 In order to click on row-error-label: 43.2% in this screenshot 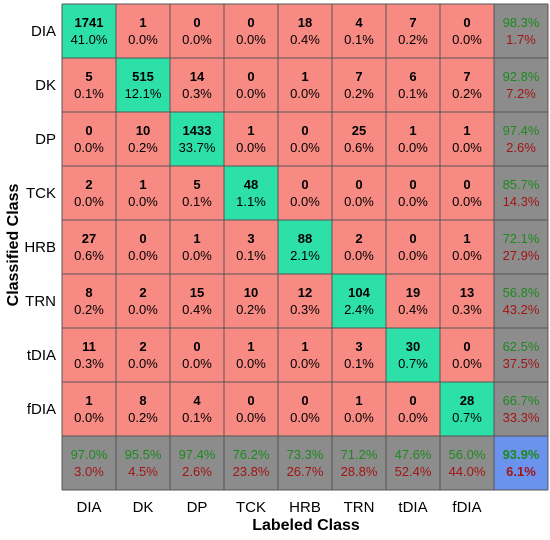, I will do `click(521, 309)`.